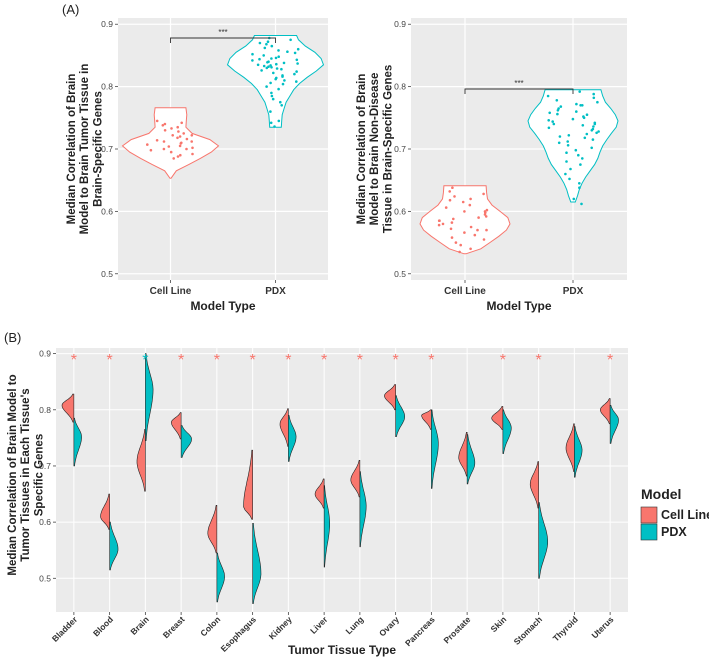 The image size is (709, 660). Describe the element at coordinates (342, 650) in the screenshot. I see `x-axis-title: Tumor Tissue Type` at that location.